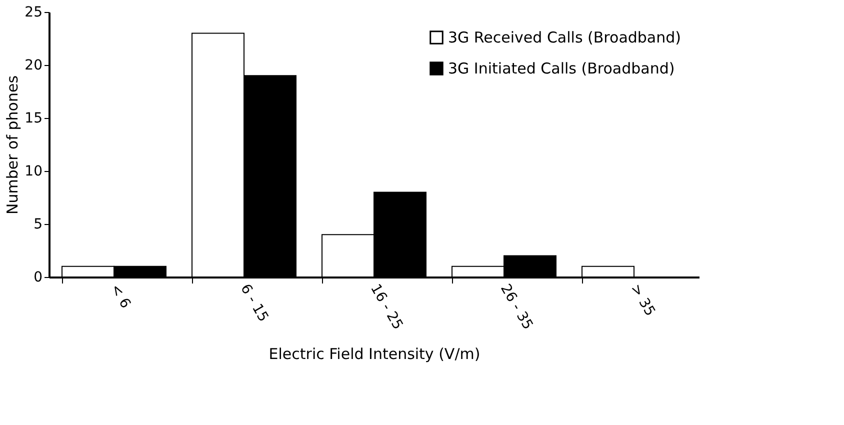 This screenshot has width=844, height=425. What do you see at coordinates (33, 12) in the screenshot?
I see `y-tick-label: 25` at bounding box center [33, 12].